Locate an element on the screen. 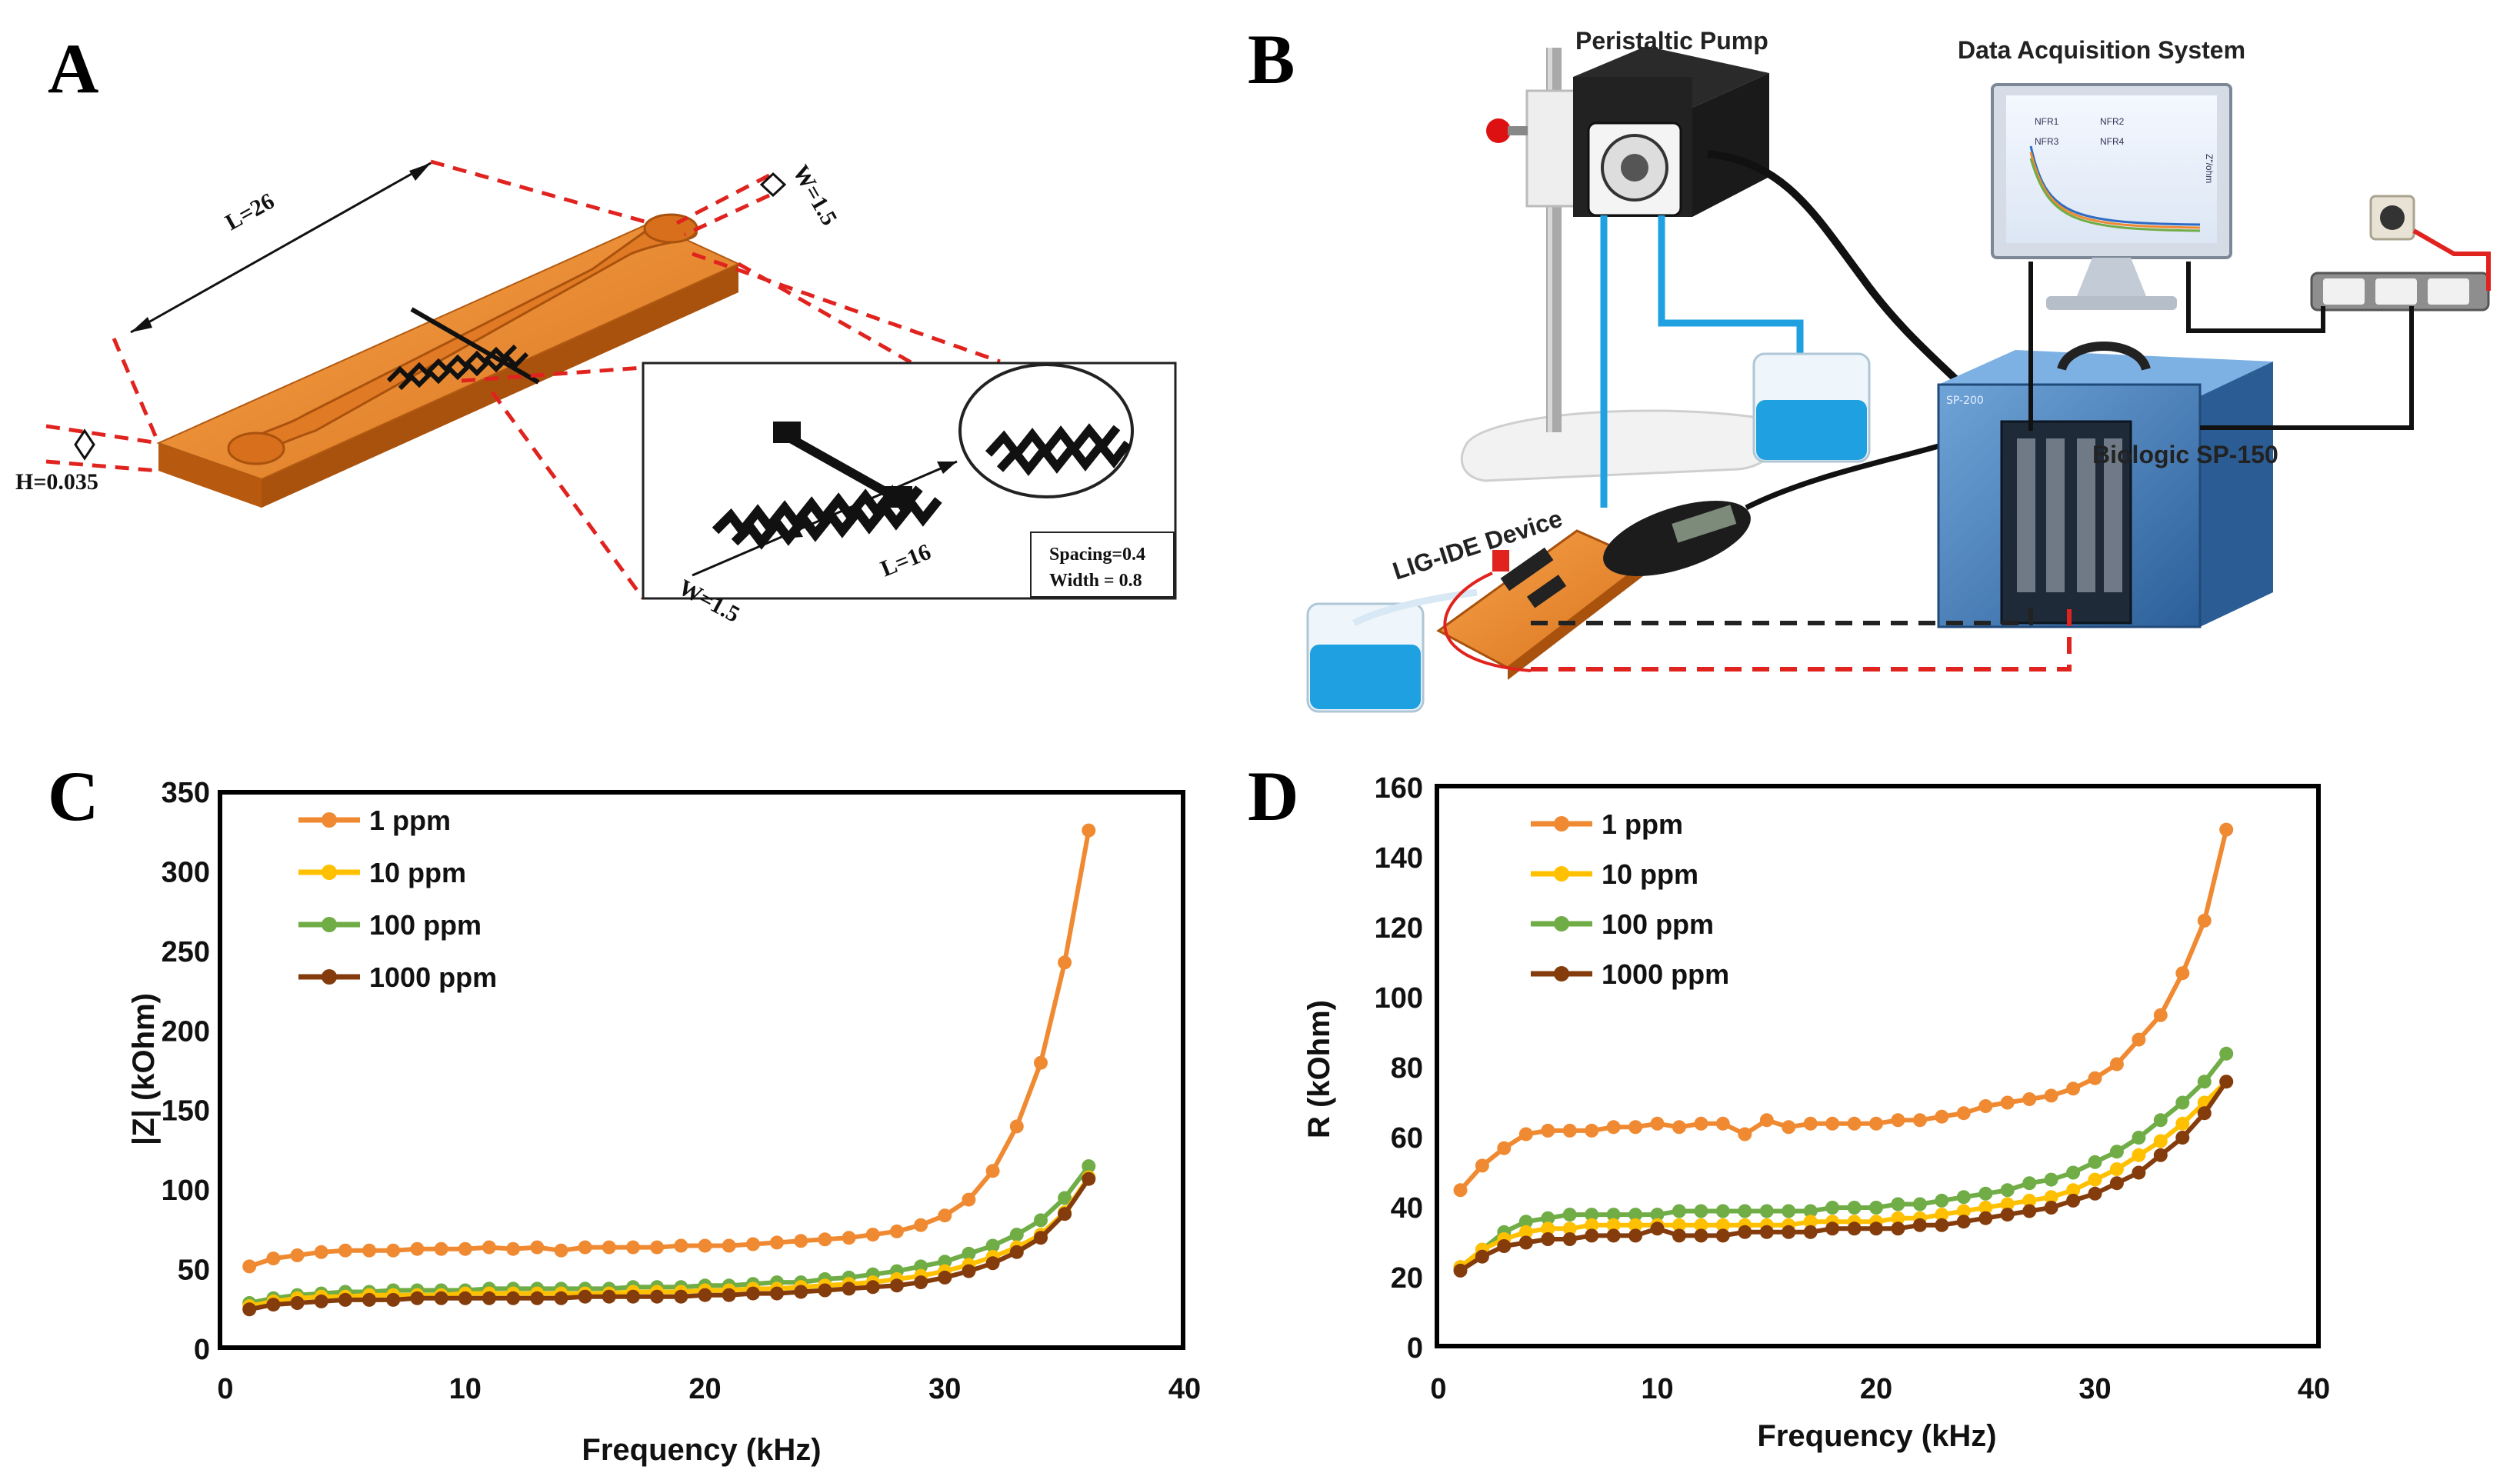 The image size is (2520, 1483). y-tick-c-0: 0 is located at coordinates (202, 1350).